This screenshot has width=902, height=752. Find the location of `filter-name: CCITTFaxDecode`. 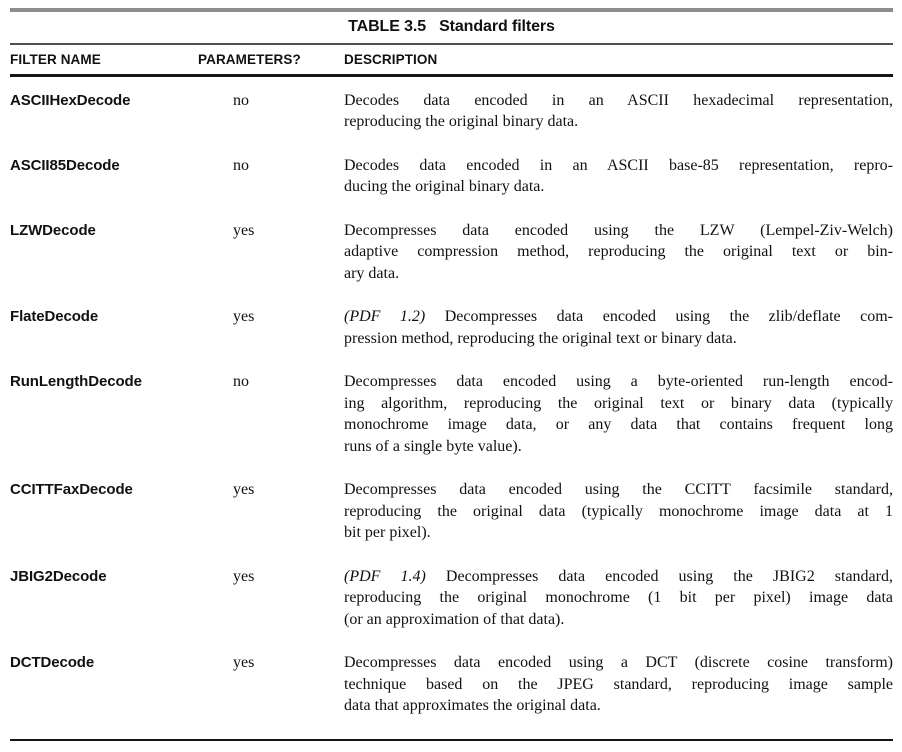

filter-name: CCITTFaxDecode is located at coordinates (71, 489).